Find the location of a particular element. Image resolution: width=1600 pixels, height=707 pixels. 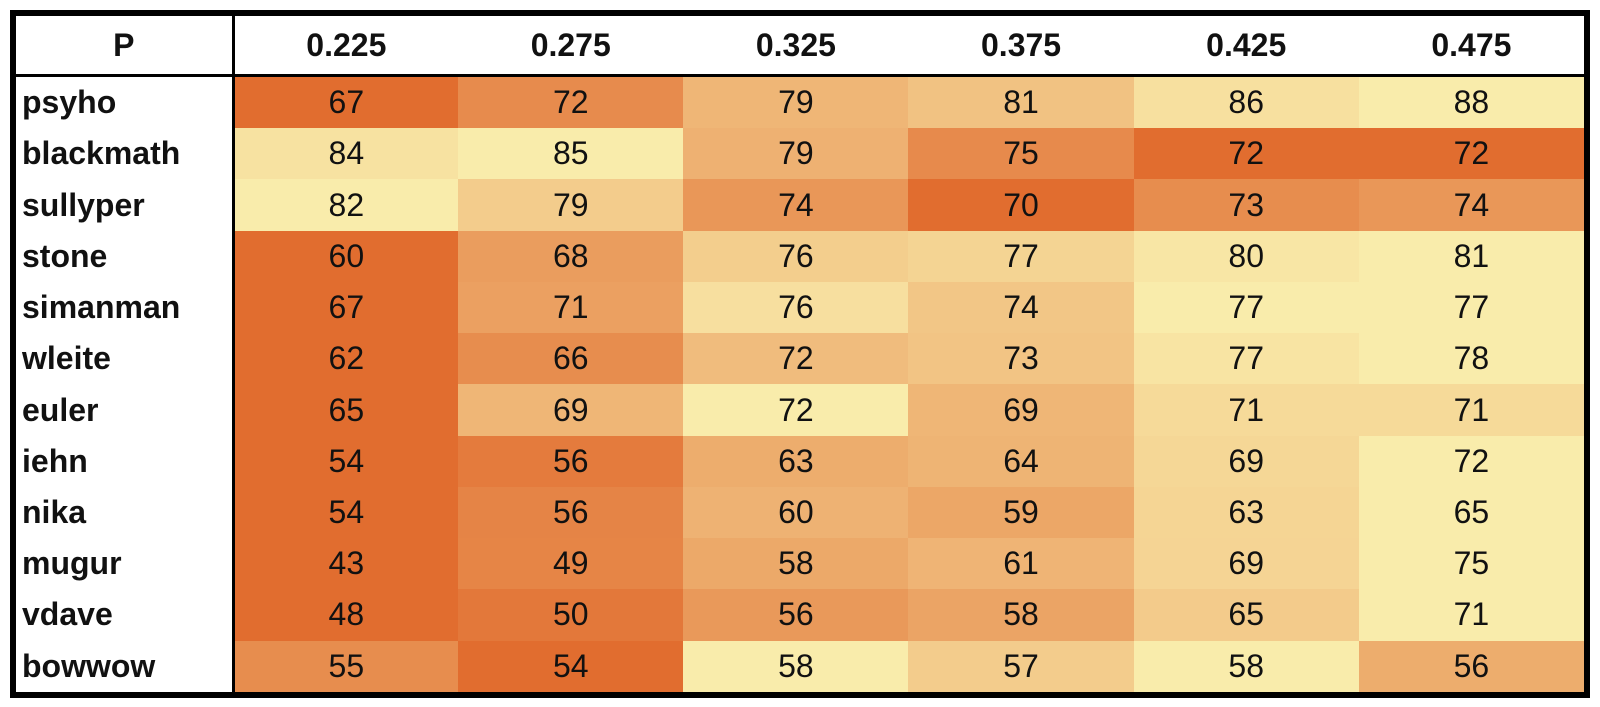

table-row: blackmath 84 85 79 75 72 72 is located at coordinates (800, 154).